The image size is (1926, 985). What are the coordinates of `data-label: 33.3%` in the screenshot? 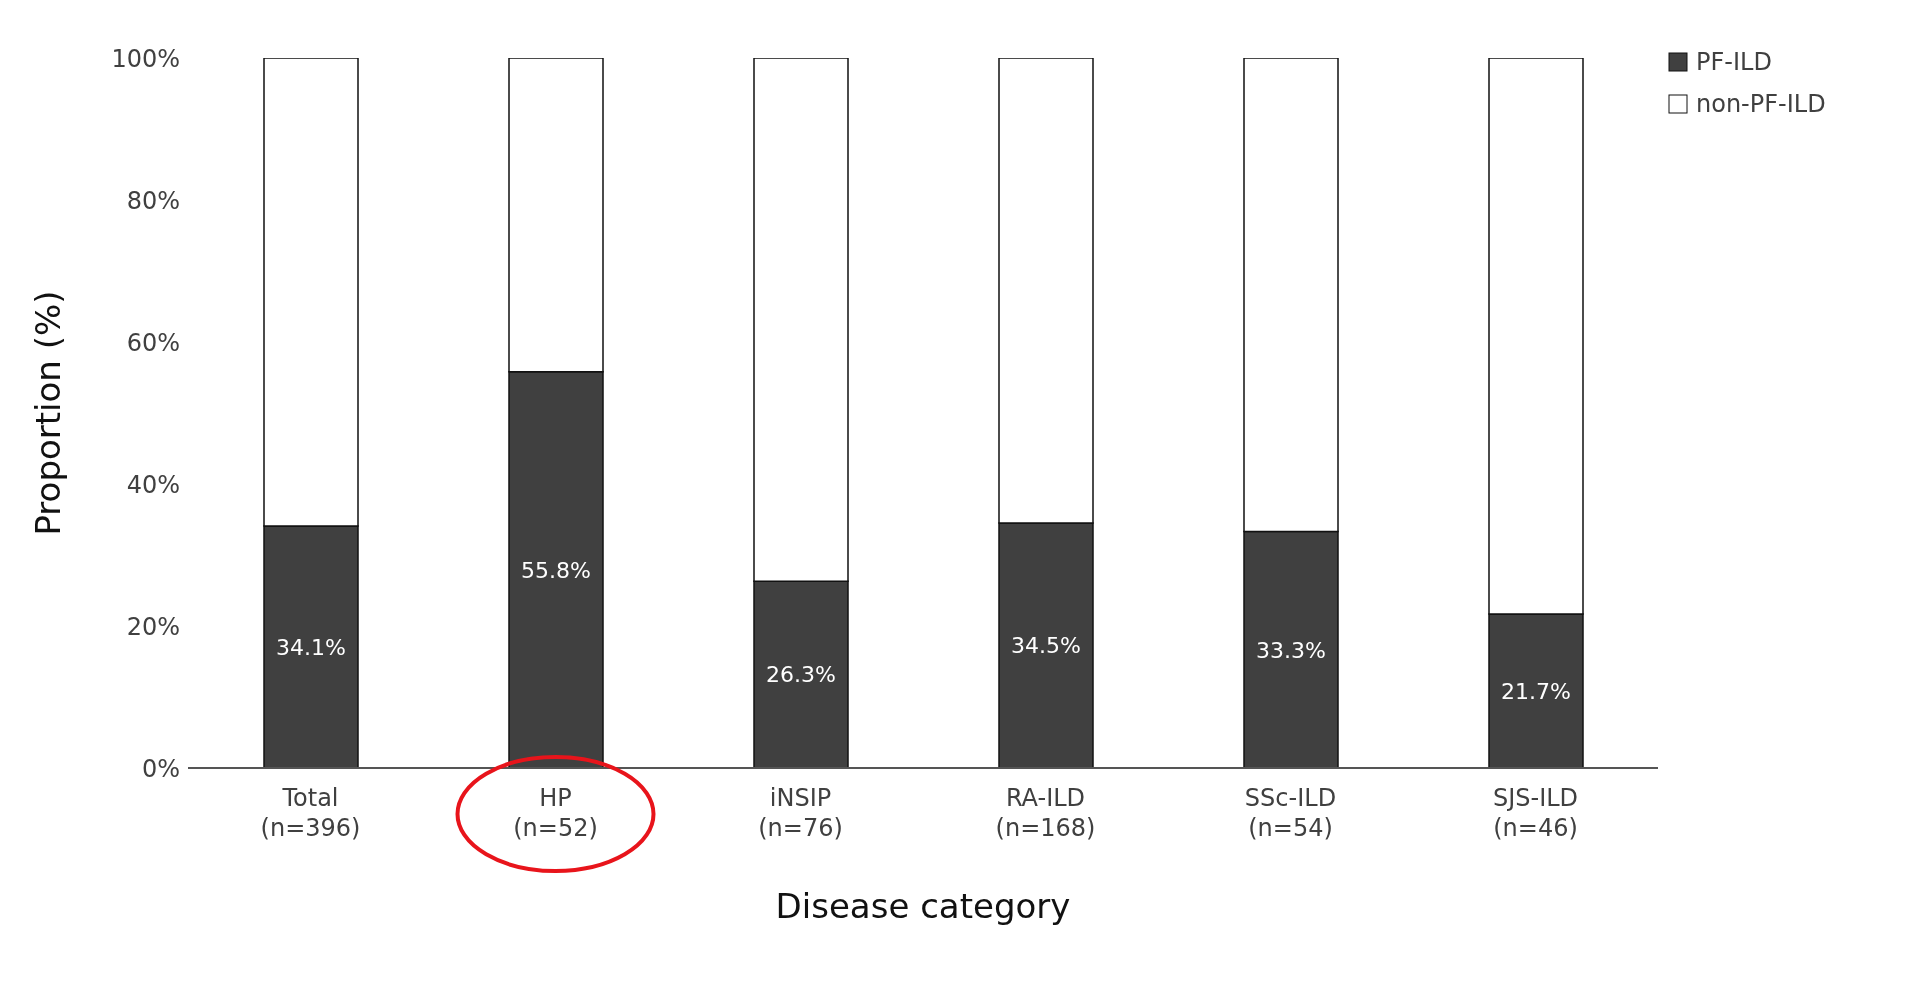 It's located at (1291, 650).